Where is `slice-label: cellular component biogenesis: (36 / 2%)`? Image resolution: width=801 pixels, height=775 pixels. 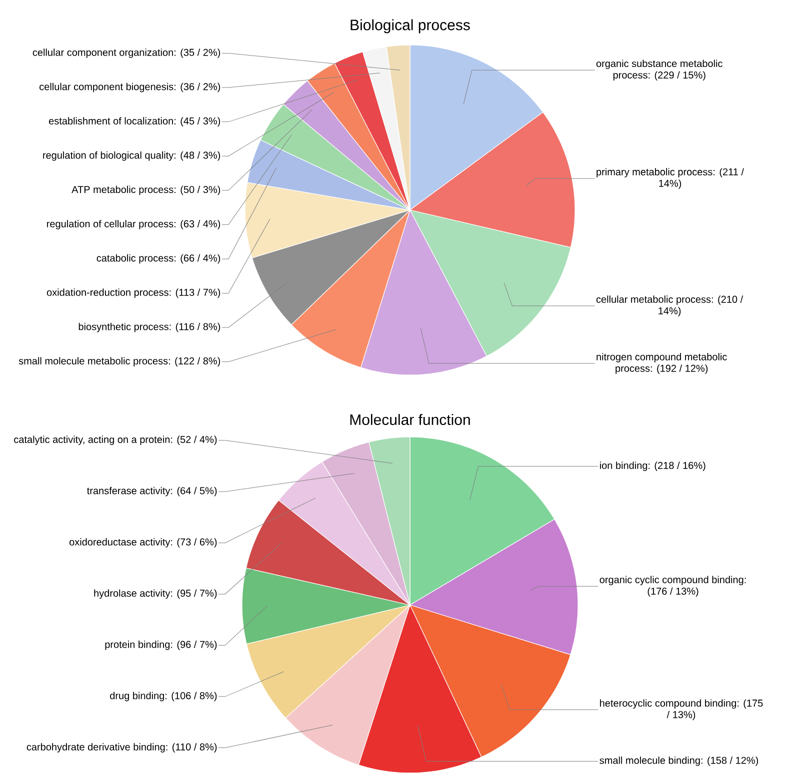
slice-label: cellular component biogenesis: (36 / 2%) is located at coordinates (130, 87).